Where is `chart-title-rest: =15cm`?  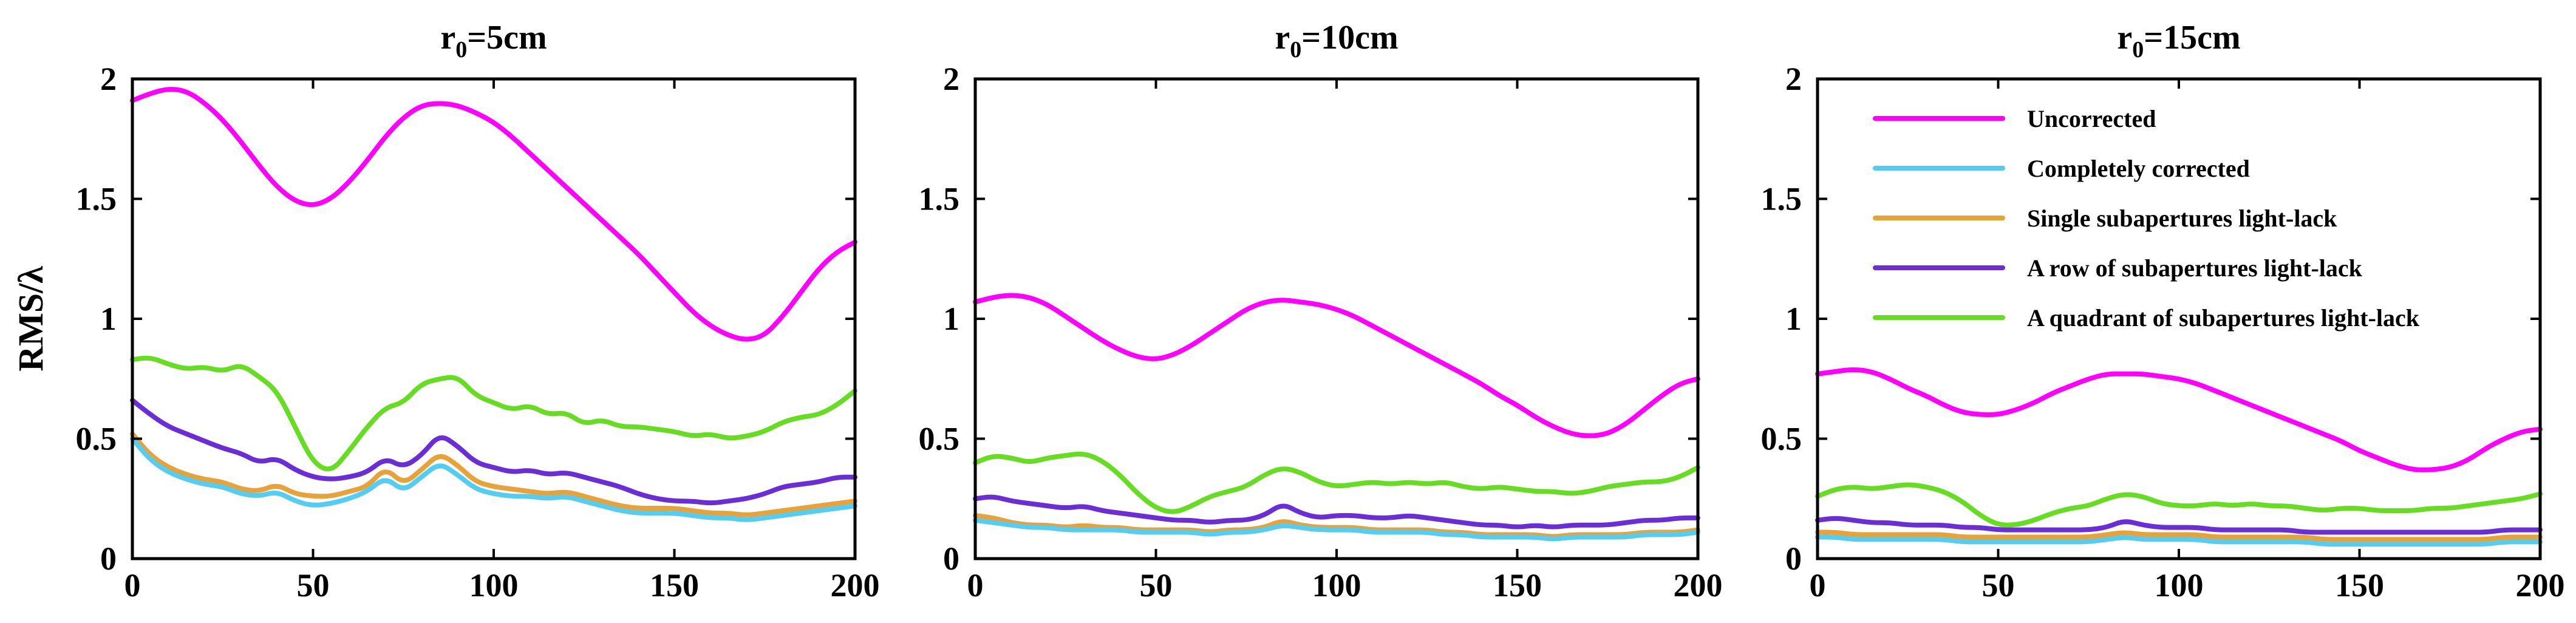 chart-title-rest: =15cm is located at coordinates (2192, 37).